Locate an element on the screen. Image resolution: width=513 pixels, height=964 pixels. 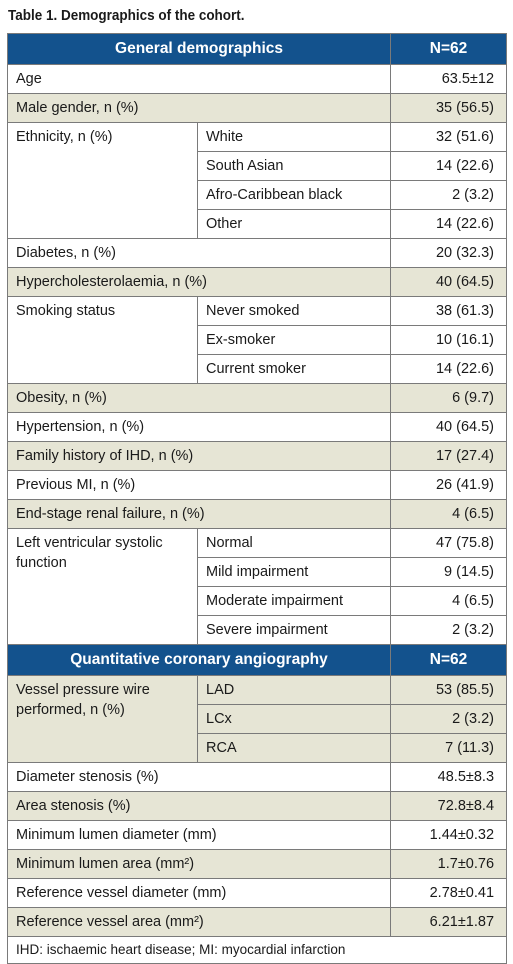
row-label: Reference vessel diameter (mm) is located at coordinates (199, 893).